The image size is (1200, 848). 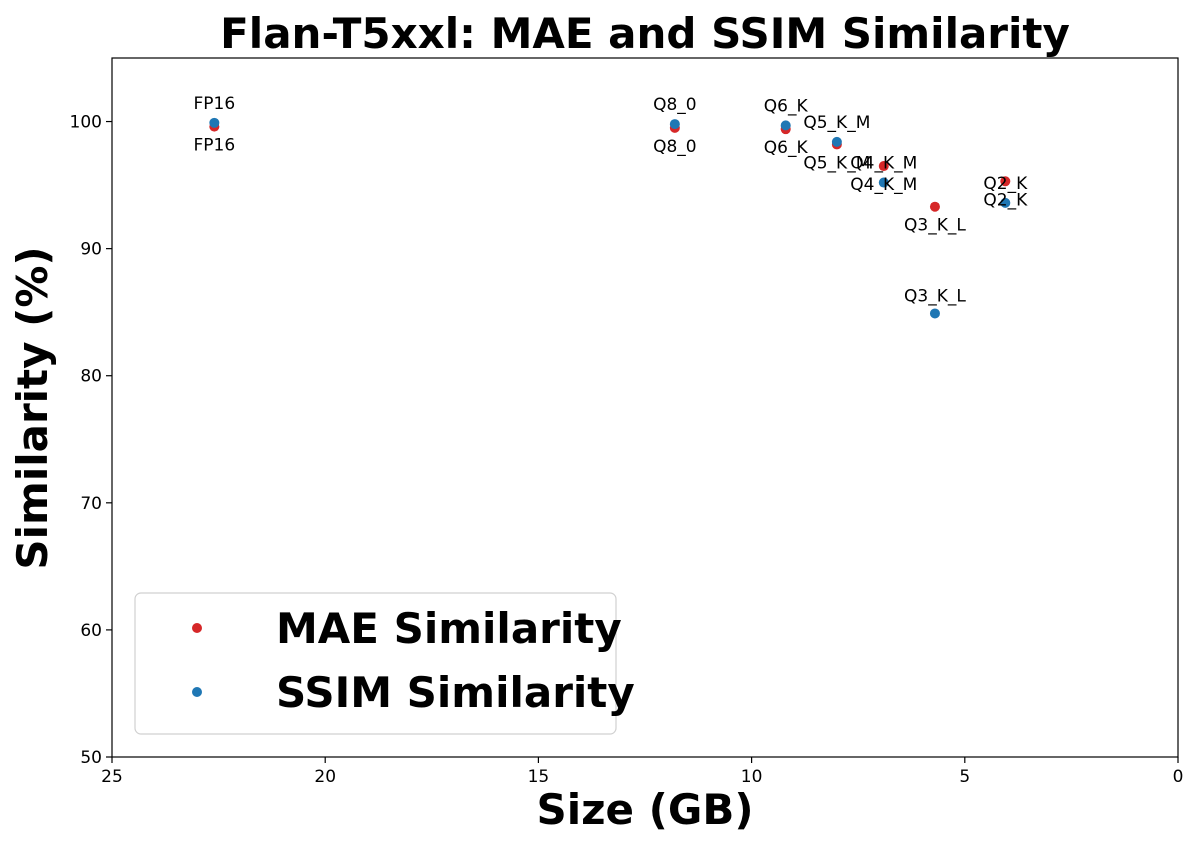 I want to click on legend-box, so click(x=375, y=663).